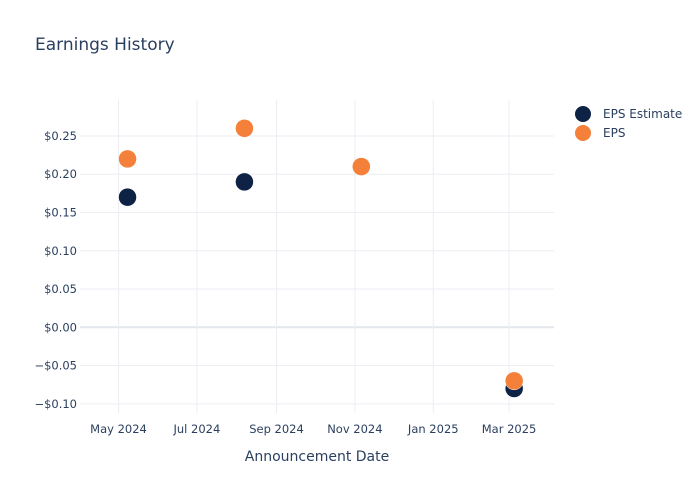 Image resolution: width=700 pixels, height=500 pixels. I want to click on y-tick-label: $0.10, so click(60, 251).